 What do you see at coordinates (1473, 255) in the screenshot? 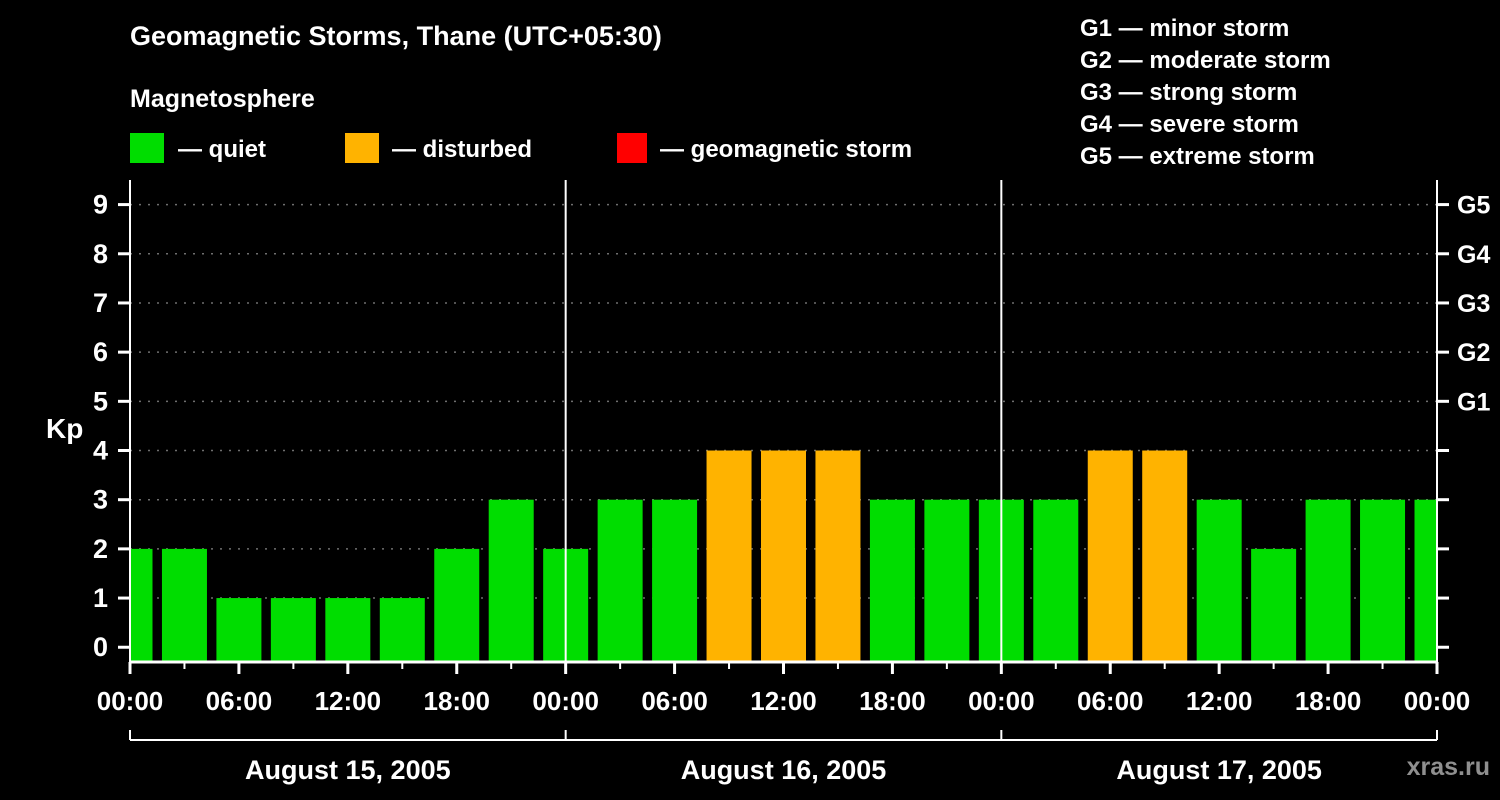
I see `g-scale-label: G4` at bounding box center [1473, 255].